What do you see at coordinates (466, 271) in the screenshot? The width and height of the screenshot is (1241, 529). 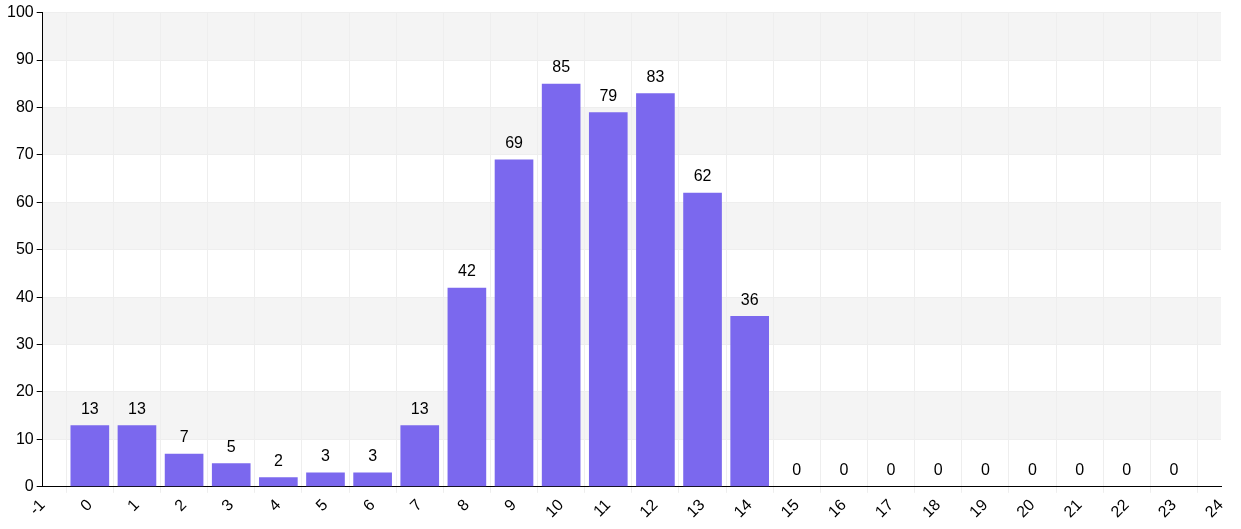 I see `data-label: 42` at bounding box center [466, 271].